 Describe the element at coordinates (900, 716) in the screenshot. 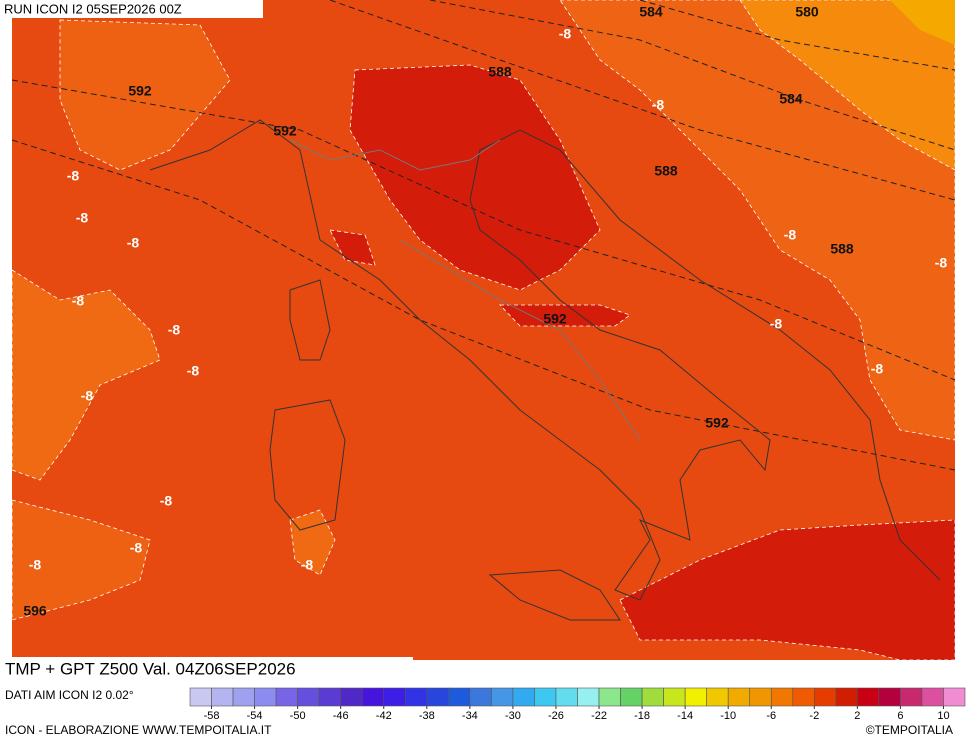

I see `colorbar-label: 6` at that location.